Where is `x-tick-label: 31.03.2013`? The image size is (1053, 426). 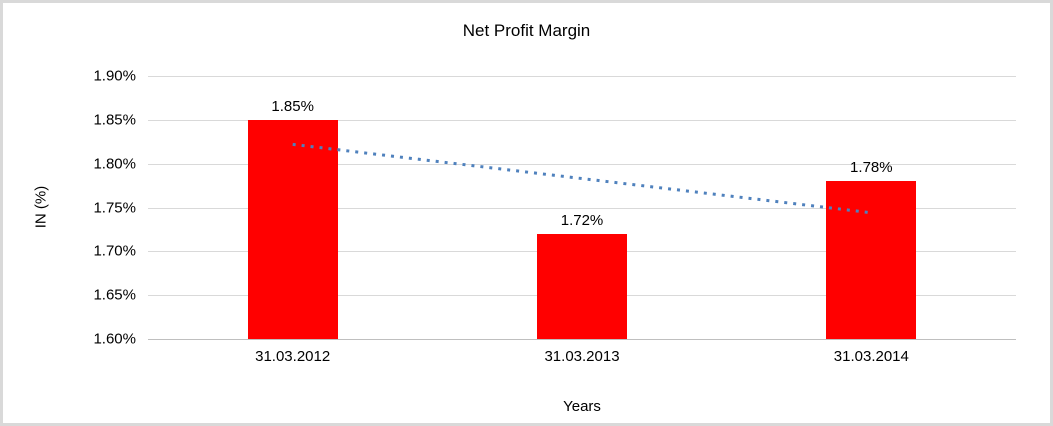
x-tick-label: 31.03.2013 is located at coordinates (582, 356).